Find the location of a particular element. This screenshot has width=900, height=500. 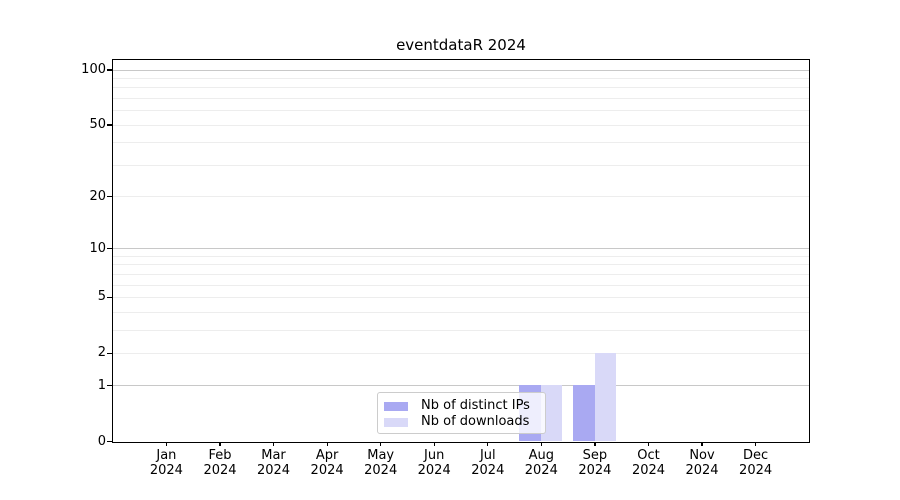

legend-item-downloads: Nb of downloads is located at coordinates (460, 422).